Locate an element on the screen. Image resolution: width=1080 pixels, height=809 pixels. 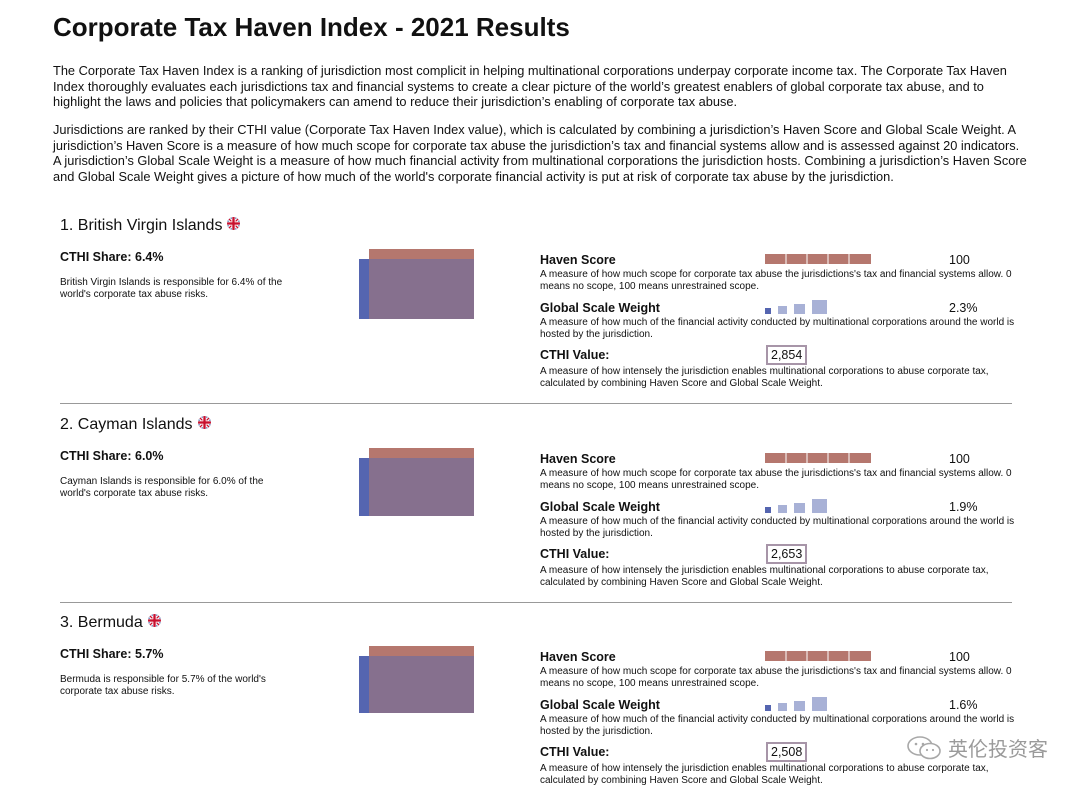
jurisdiction-title: 2. Cayman Islands is located at coordinates (135, 424).